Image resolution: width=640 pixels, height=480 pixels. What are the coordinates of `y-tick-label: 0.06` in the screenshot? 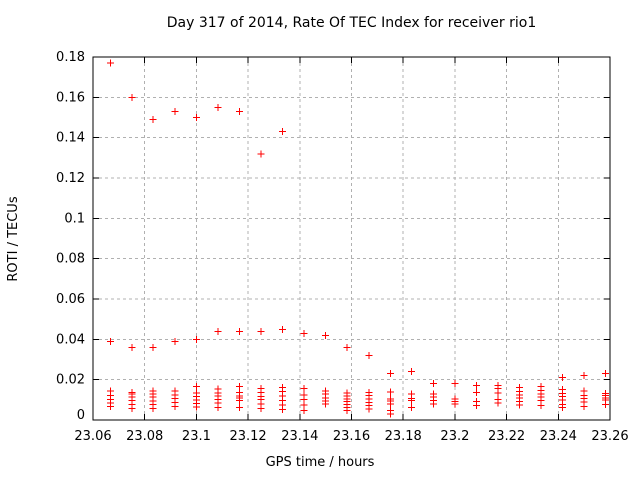 It's located at (70, 299).